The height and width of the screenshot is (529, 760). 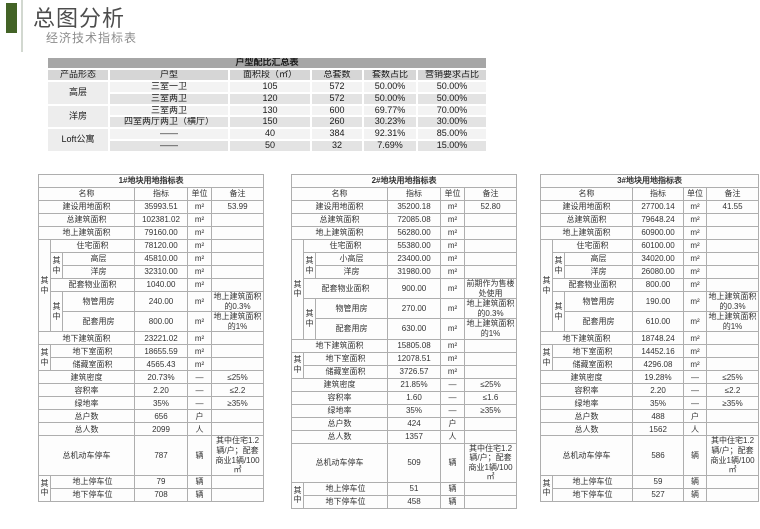 I want to click on table-row: 地上建筑面积 79160.00 m², so click(x=151, y=233).